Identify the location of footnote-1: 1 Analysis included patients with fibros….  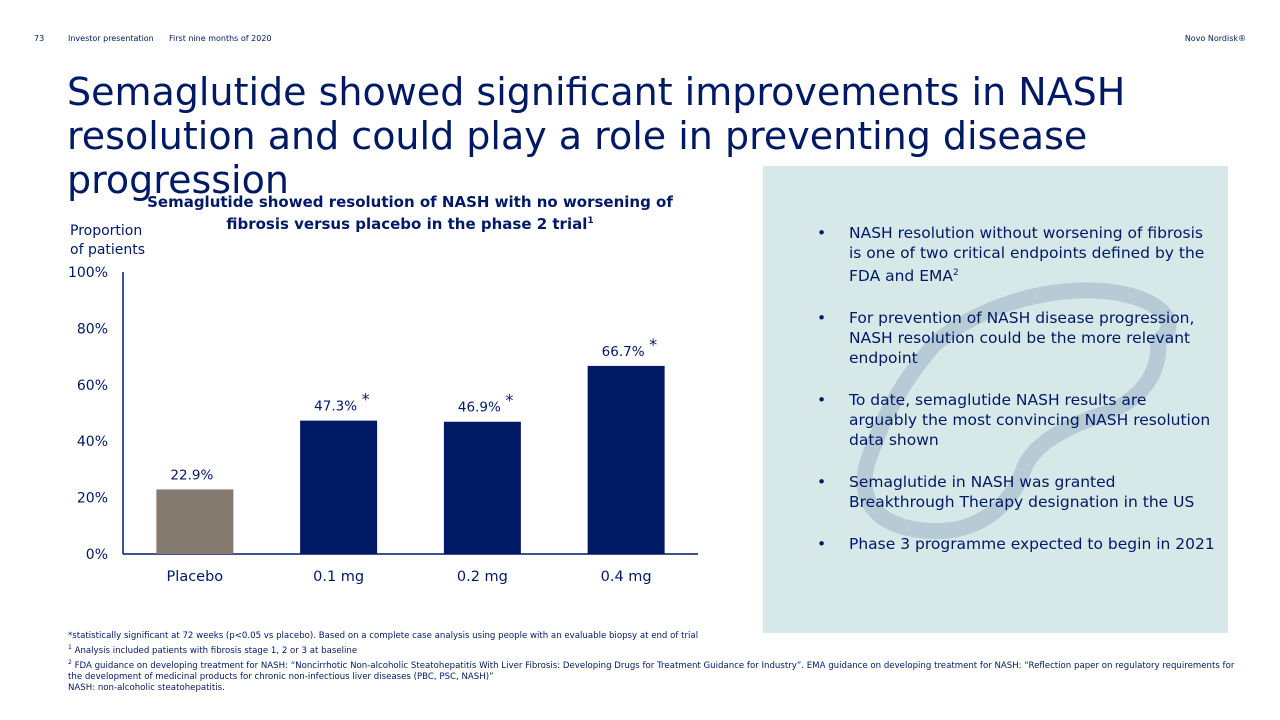
(658, 649).